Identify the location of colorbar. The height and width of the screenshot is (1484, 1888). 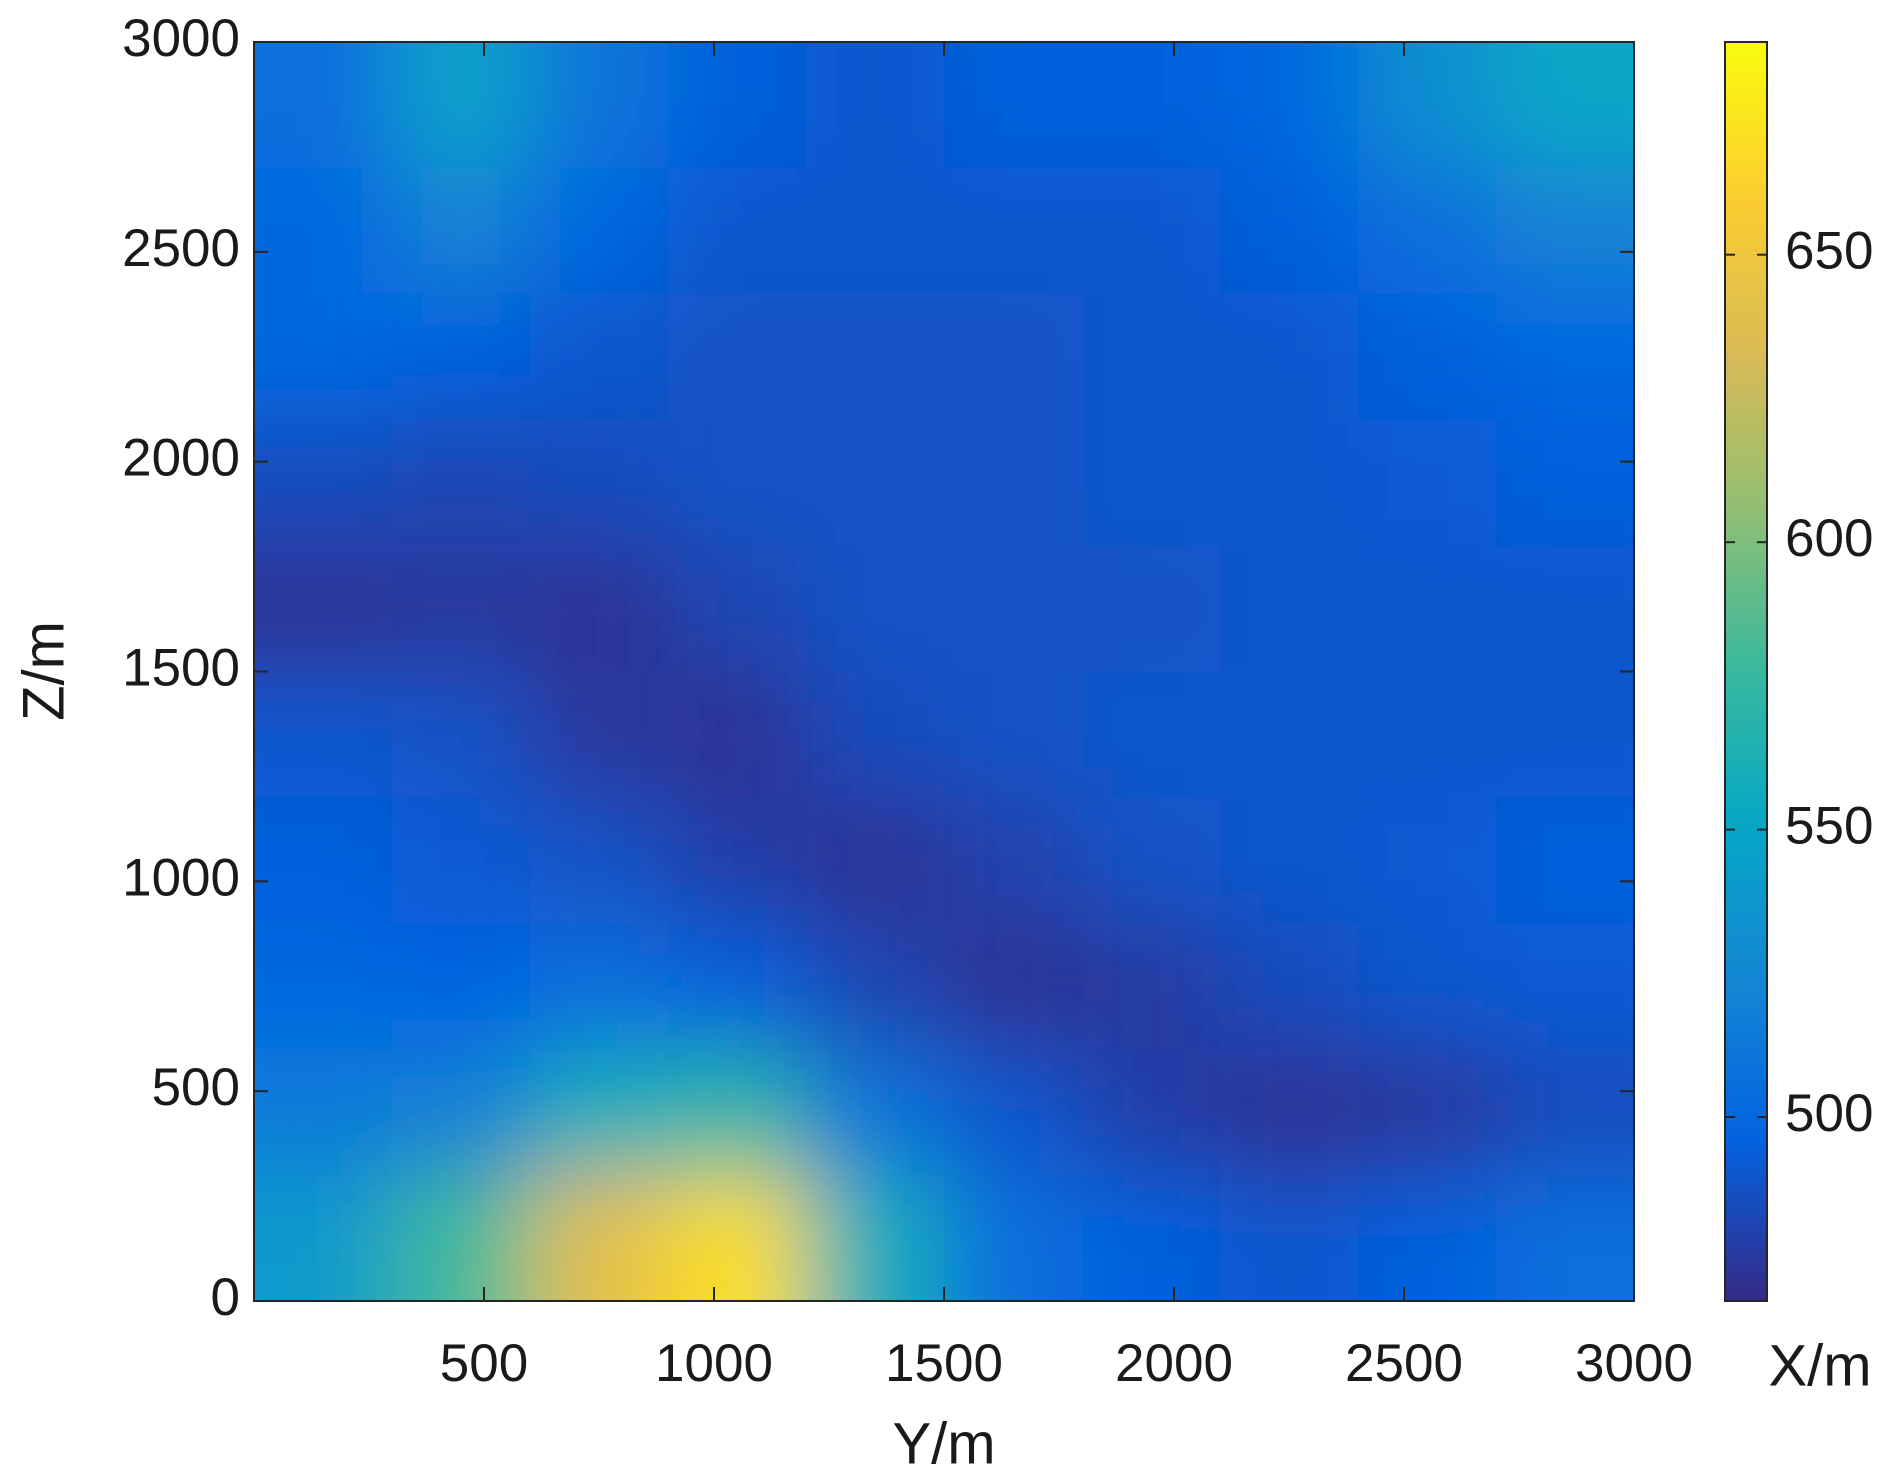
(1746, 671).